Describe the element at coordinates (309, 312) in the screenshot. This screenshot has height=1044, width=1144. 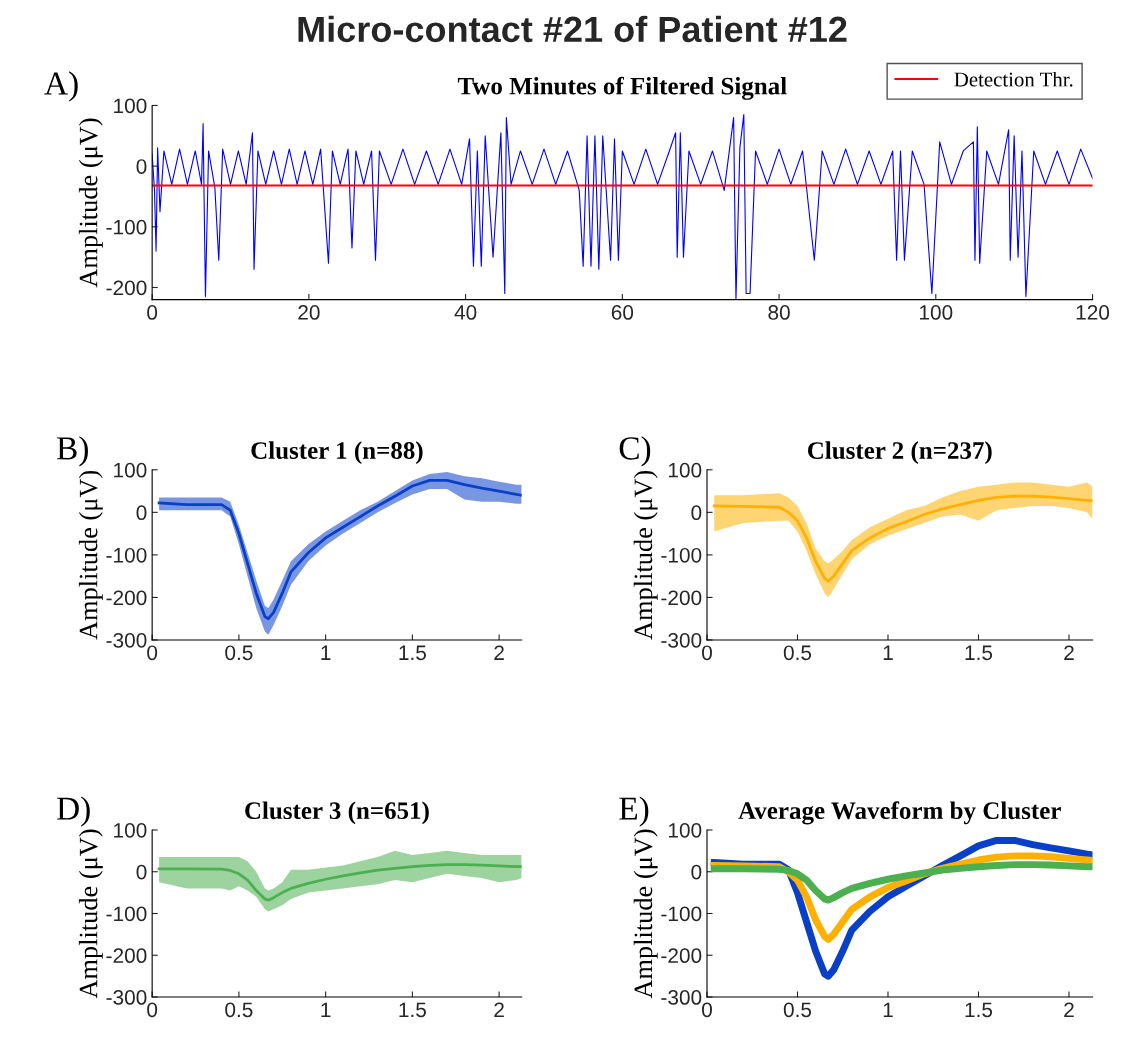
I see `x-tick-label: 20` at that location.